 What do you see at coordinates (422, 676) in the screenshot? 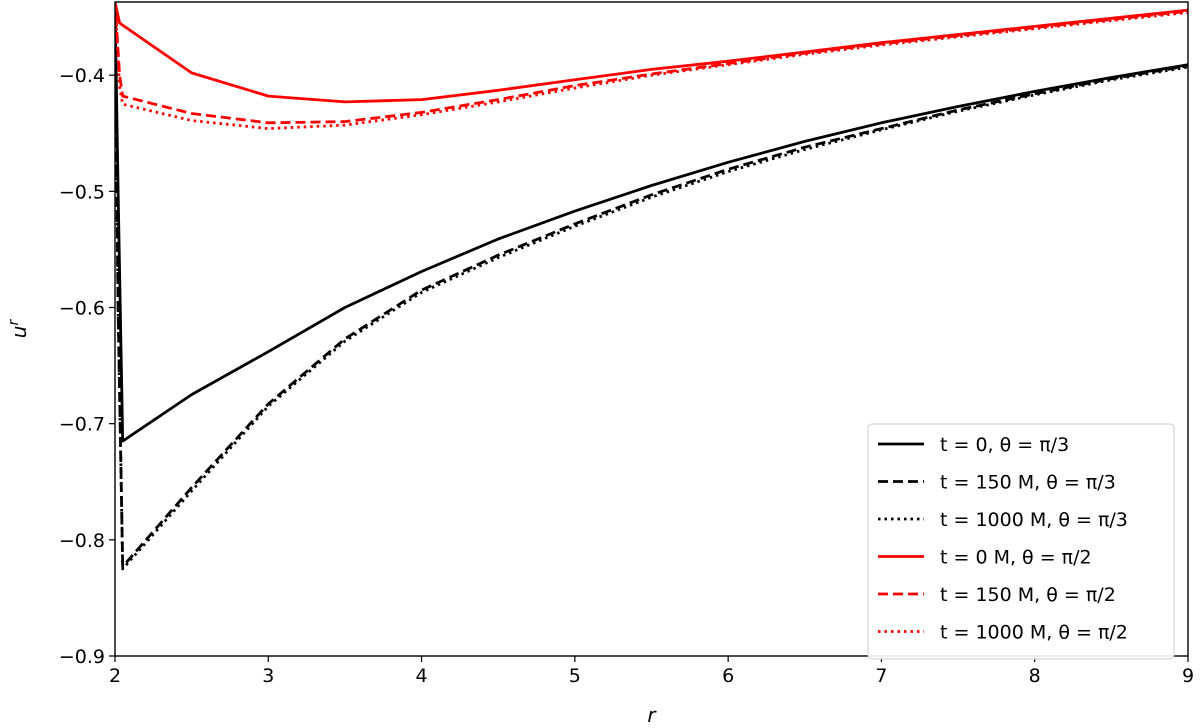
I see `x-tick-label: 4` at bounding box center [422, 676].